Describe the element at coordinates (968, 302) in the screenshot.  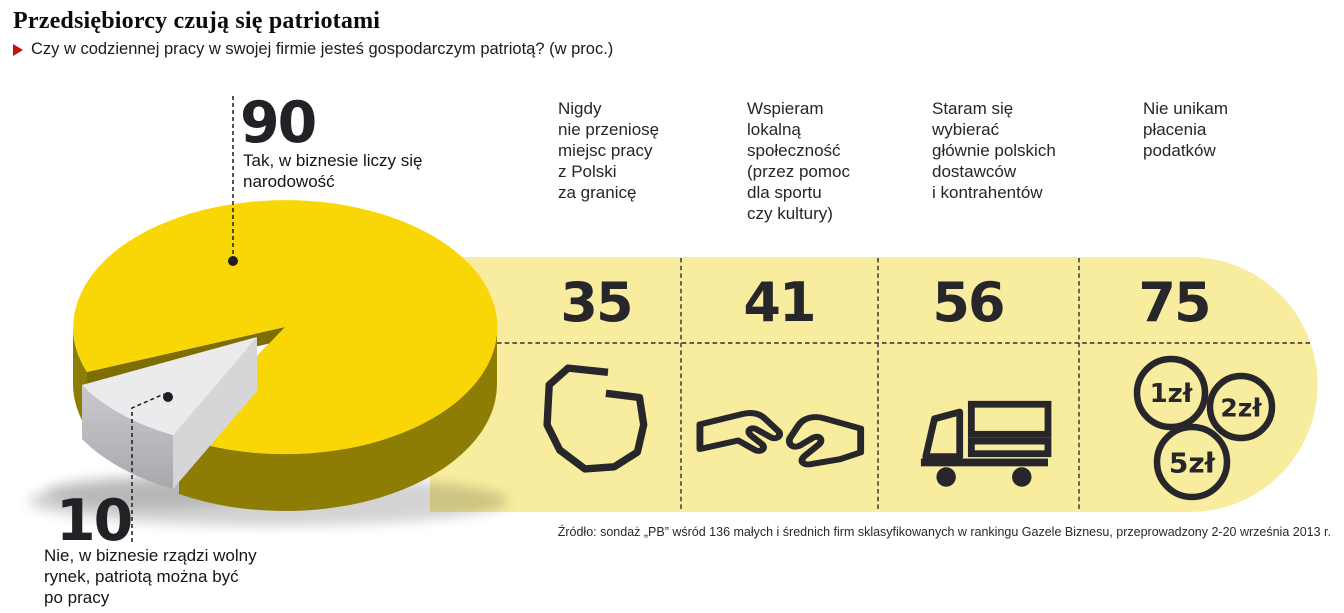
I see `column-value-3: 56` at that location.